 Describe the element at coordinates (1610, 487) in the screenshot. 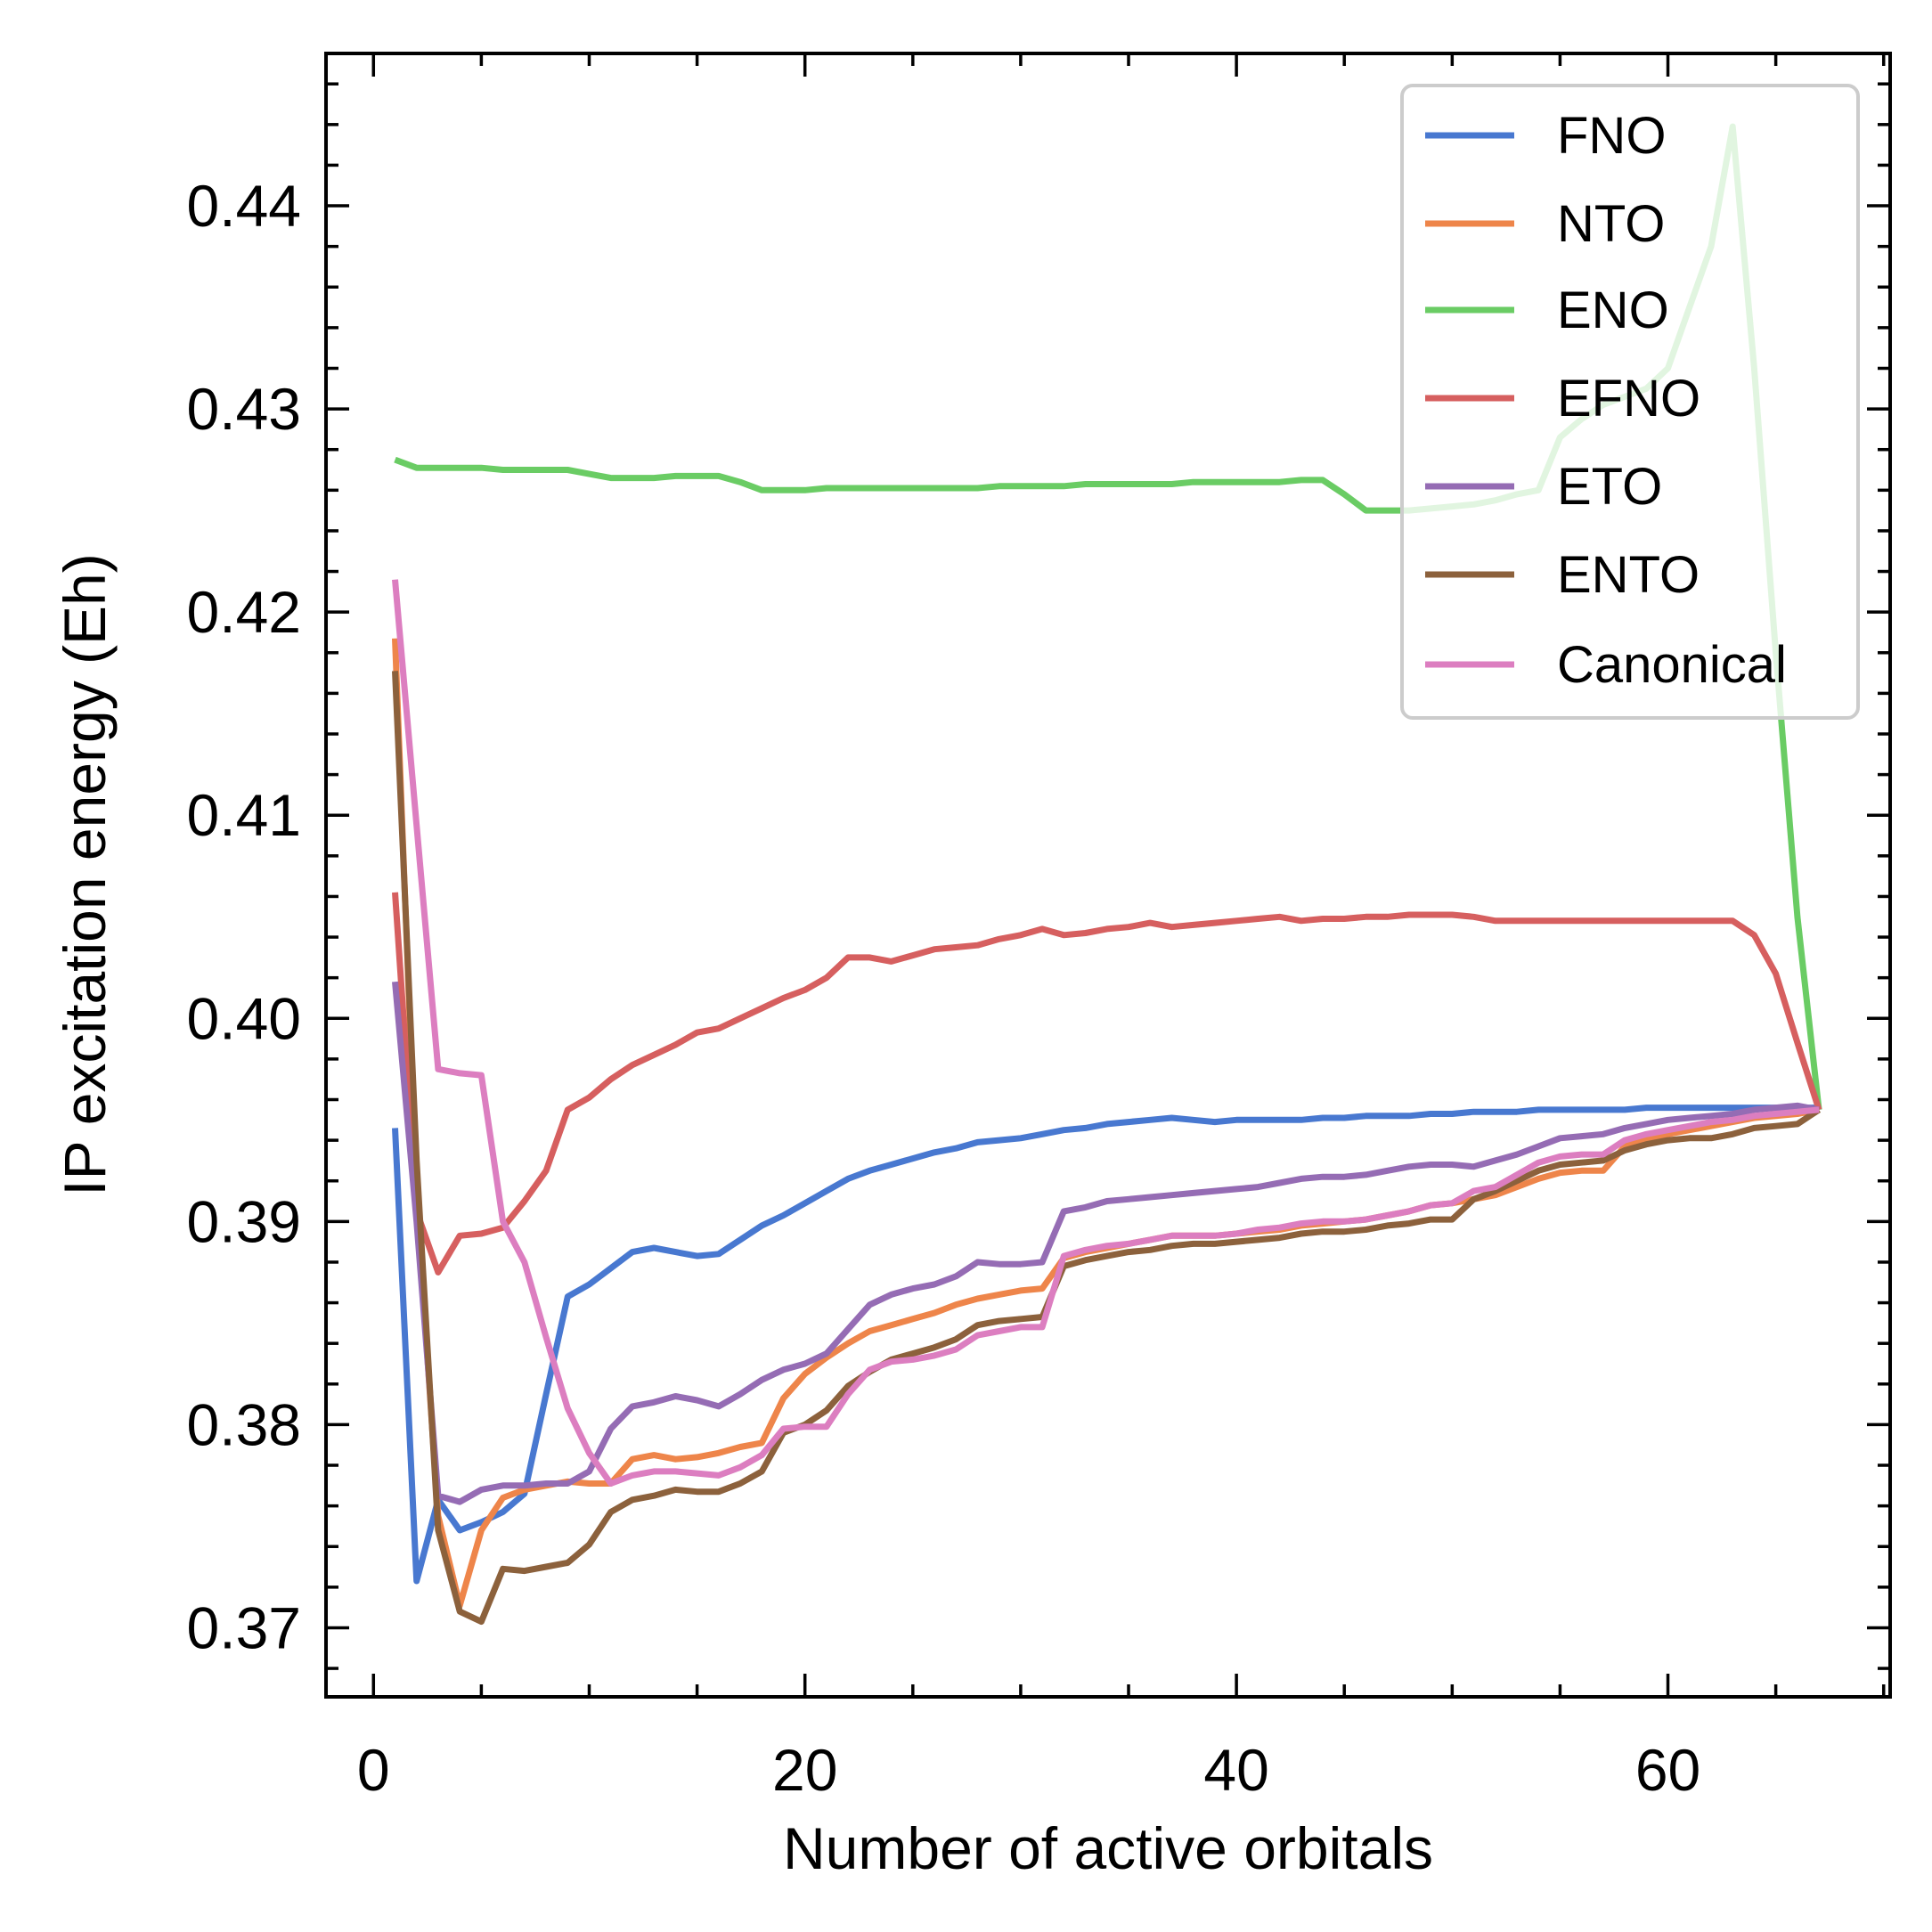

I see `legend-label-eto: ETO` at that location.